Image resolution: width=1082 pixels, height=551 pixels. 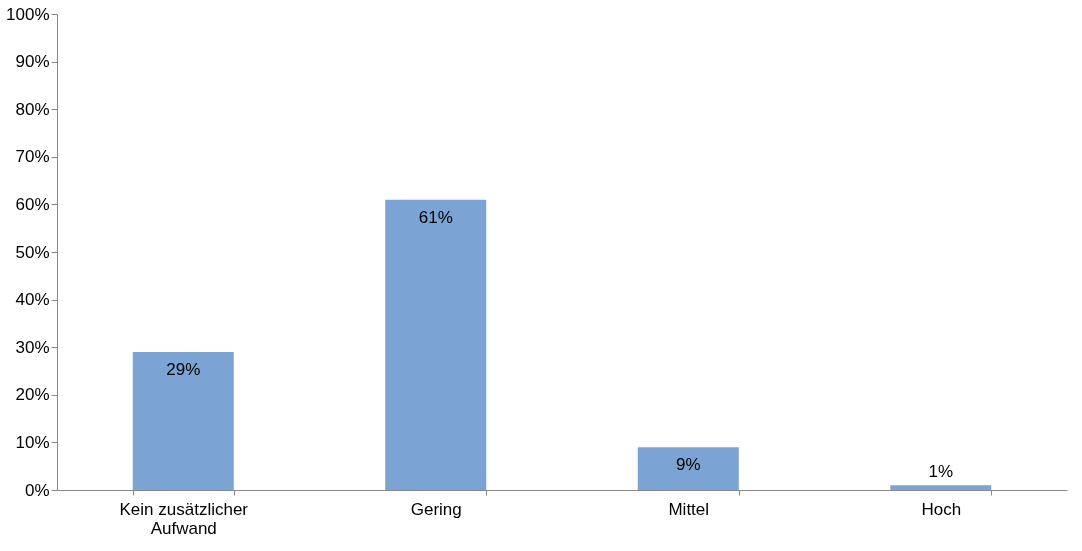 I want to click on y-tick-label: 100%, so click(x=28, y=14).